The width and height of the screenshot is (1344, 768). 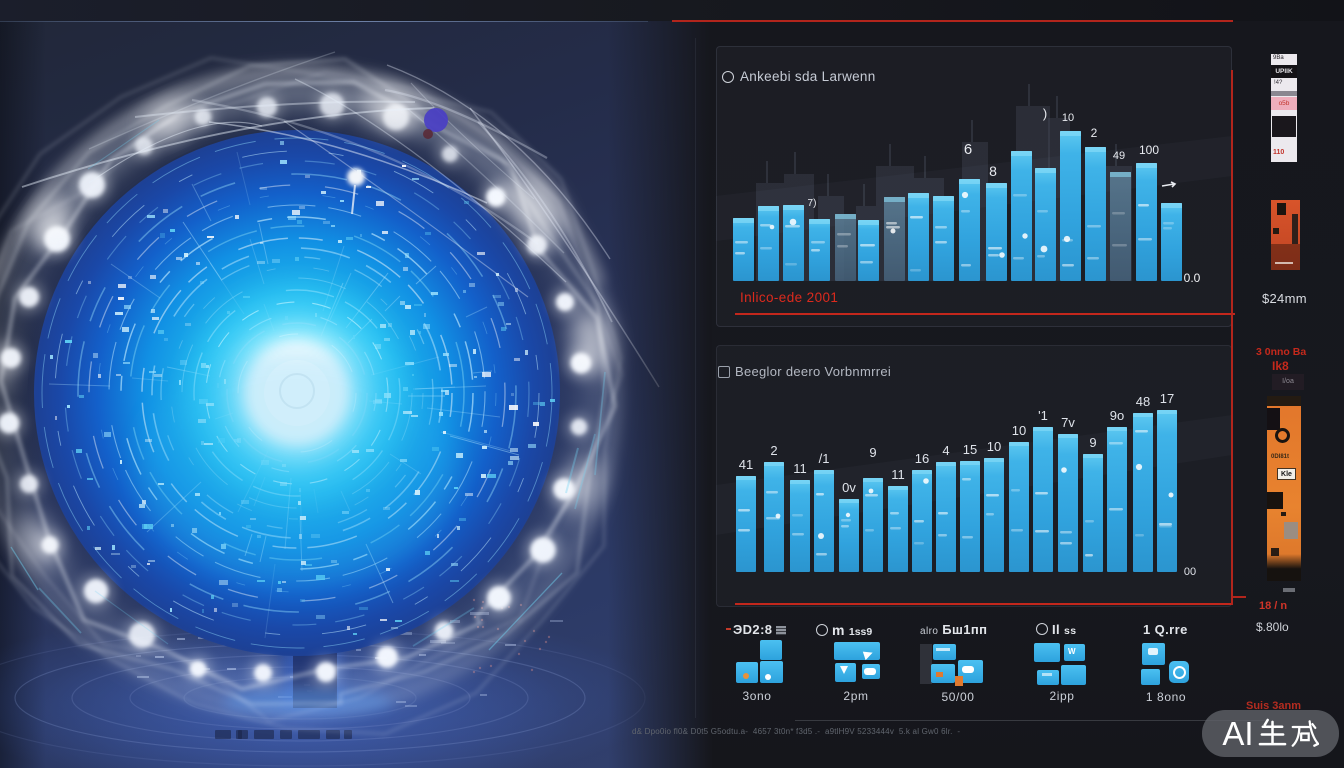 I want to click on svg-text: 0v, so click(x=849, y=487).